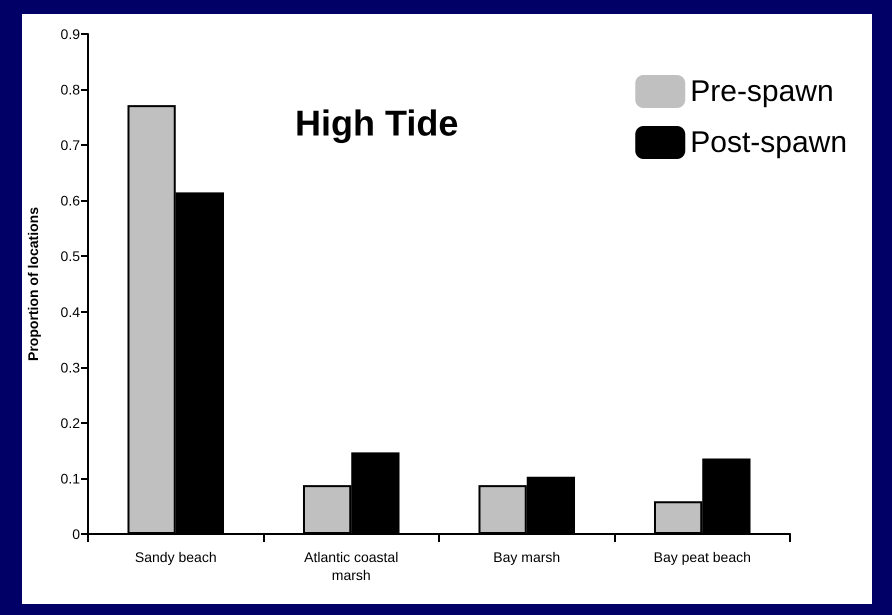 This screenshot has height=615, width=892. I want to click on y-tick-label: 0.5, so click(70, 256).